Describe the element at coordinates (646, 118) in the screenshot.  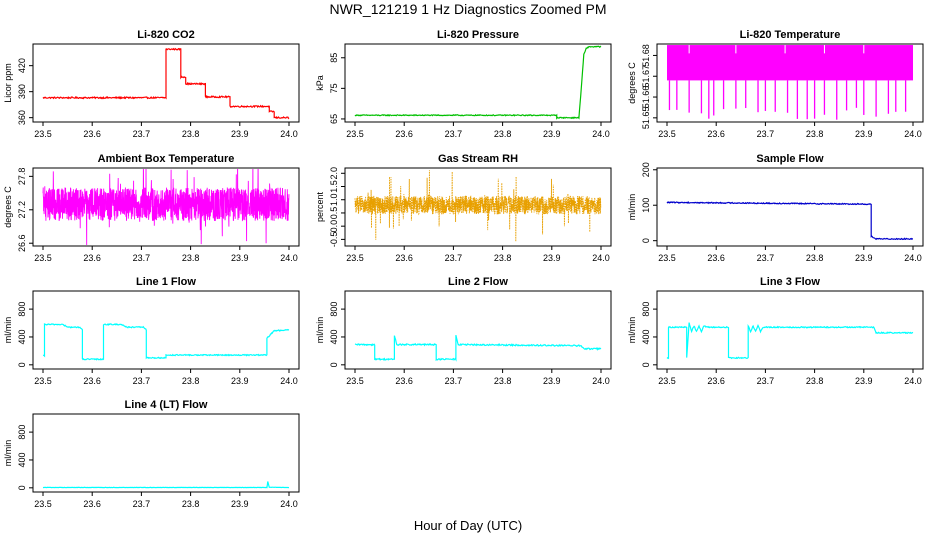
I see `y-tick-label: 51.65` at that location.